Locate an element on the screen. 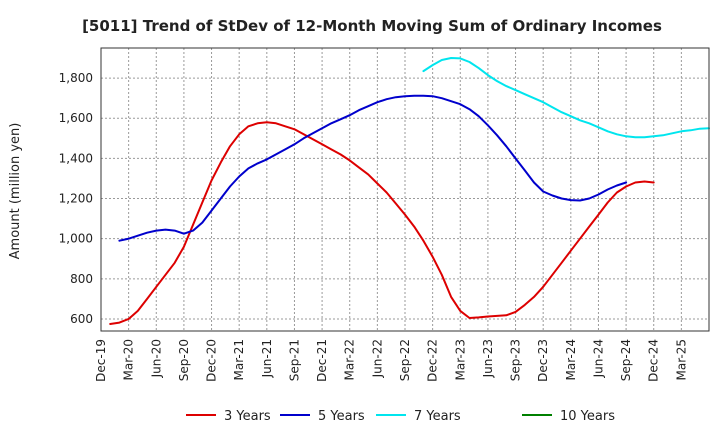 The image size is (720, 440). y-tick-label: 1,000 is located at coordinates (76, 239).